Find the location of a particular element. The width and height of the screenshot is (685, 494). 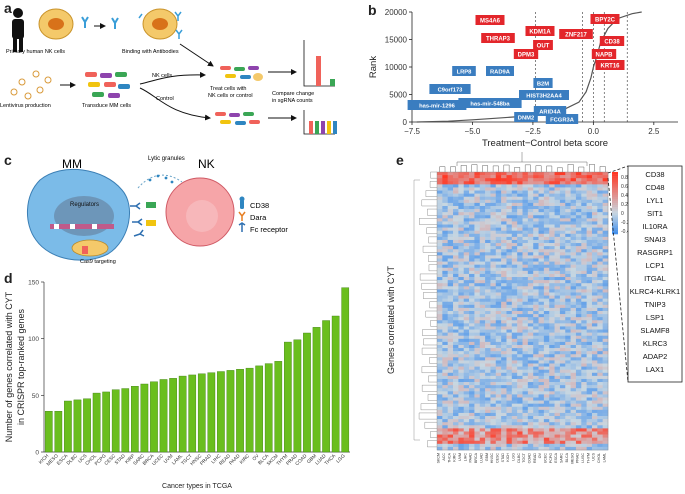

e-column-label: UCS is located at coordinates (594, 456).